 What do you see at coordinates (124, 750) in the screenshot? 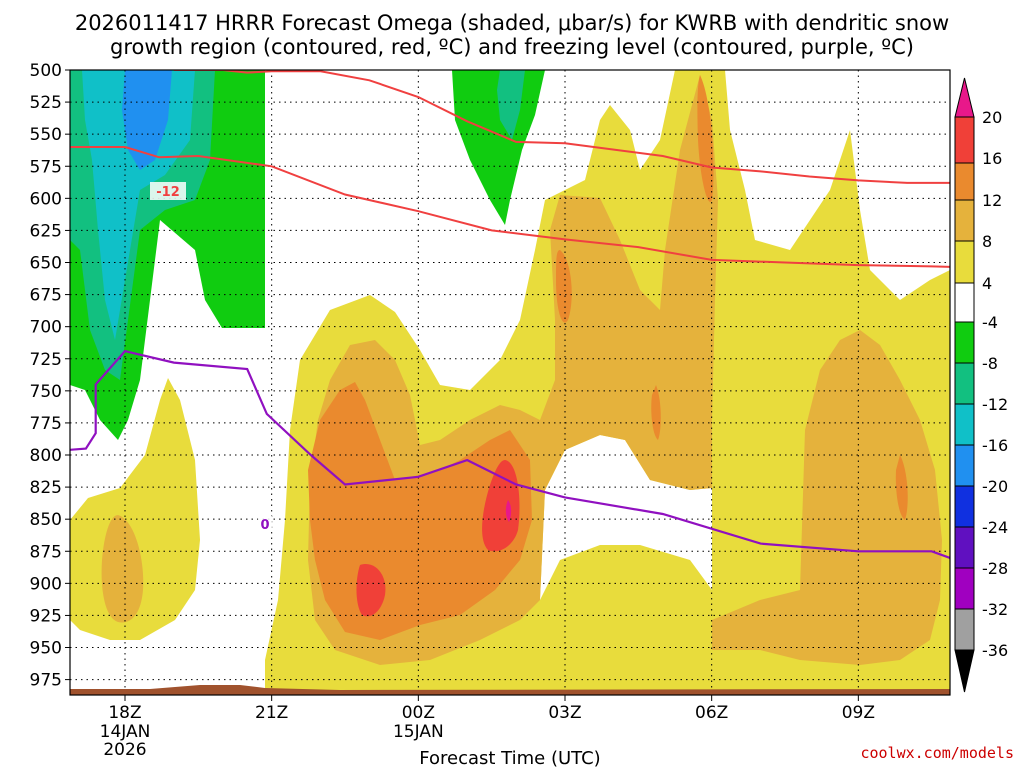
I see `x-tick-year-18Z: 2026` at bounding box center [124, 750].